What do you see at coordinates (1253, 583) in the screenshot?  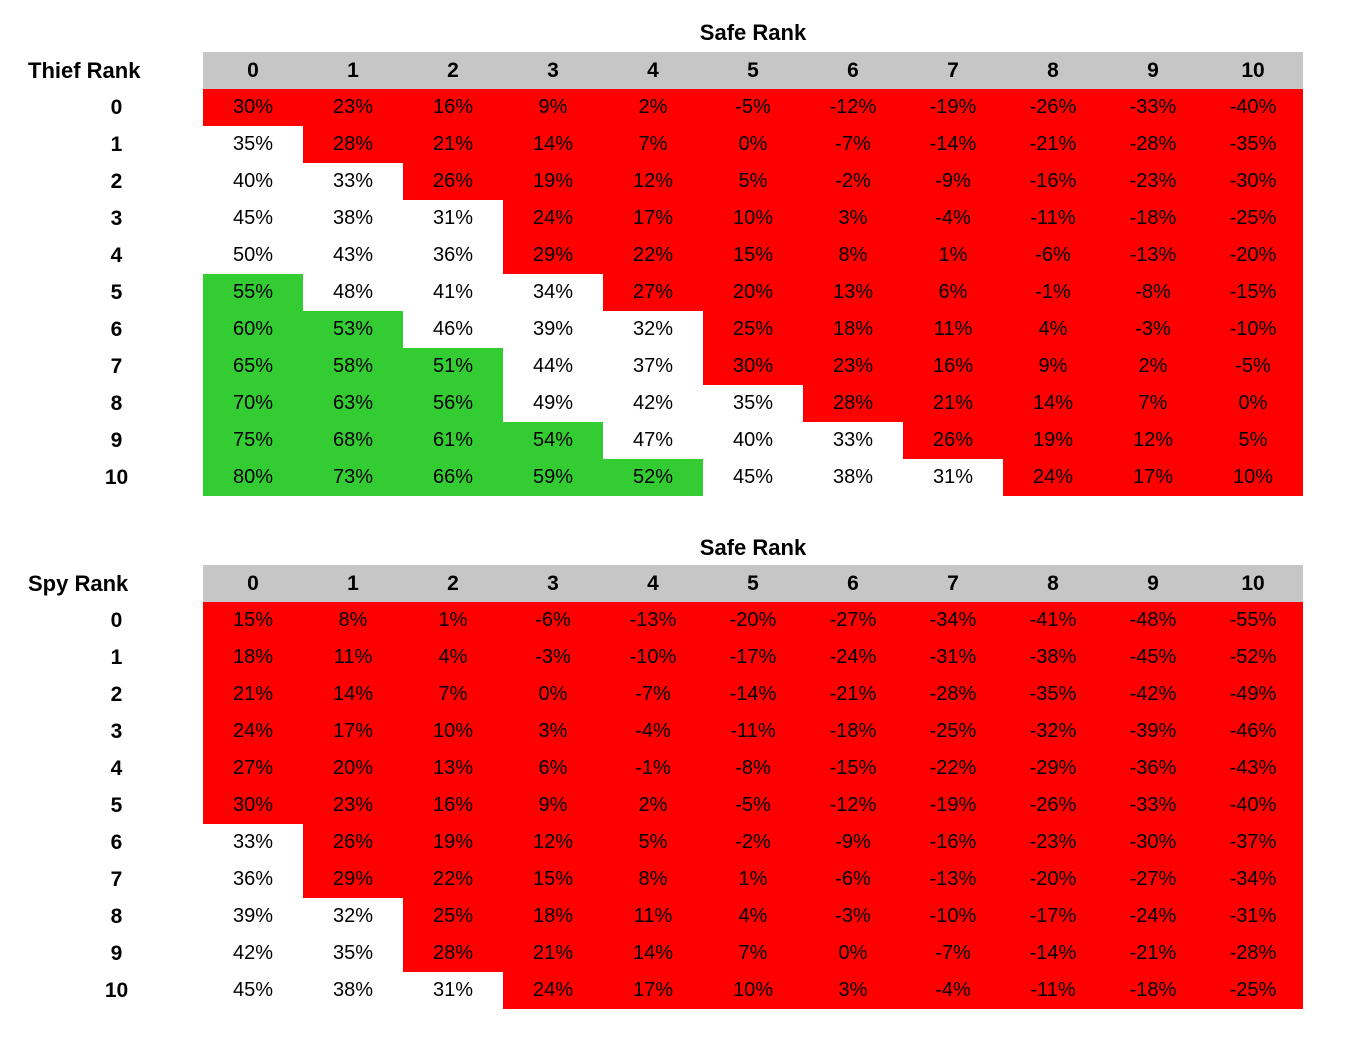 I see `column-header: 10` at bounding box center [1253, 583].